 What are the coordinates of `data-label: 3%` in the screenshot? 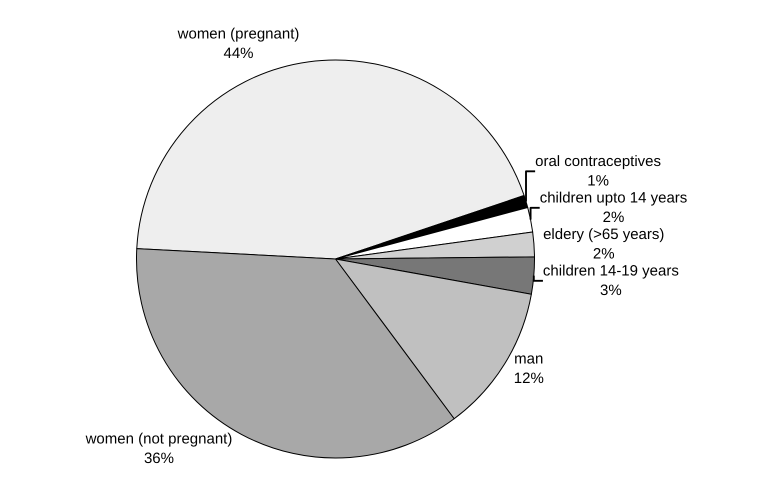 It's located at (611, 291).